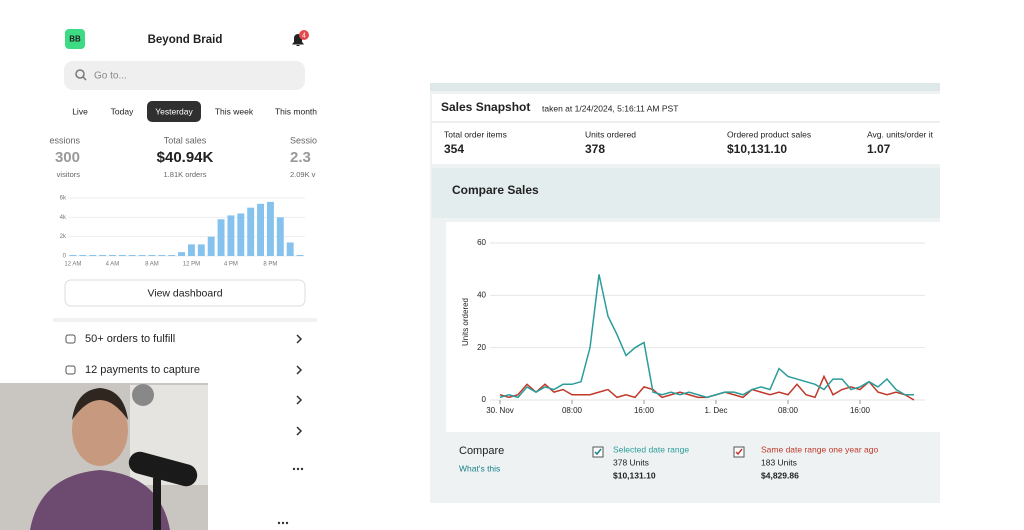  What do you see at coordinates (479, 468) in the screenshot?
I see `whats-this-link: What's this` at bounding box center [479, 468].